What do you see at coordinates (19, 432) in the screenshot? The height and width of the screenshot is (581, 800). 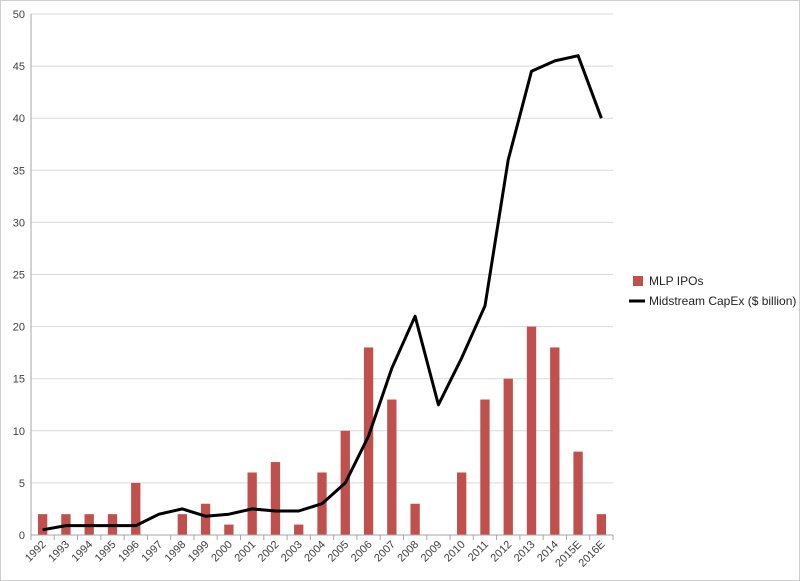 I see `y-tick-label: 10` at bounding box center [19, 432].